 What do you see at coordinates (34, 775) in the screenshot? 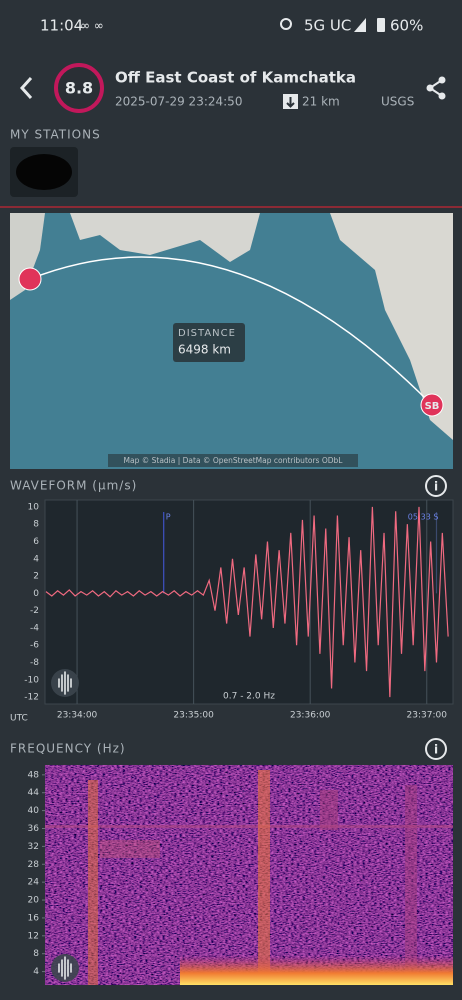
I see `y-tick-label: 48` at bounding box center [34, 775].